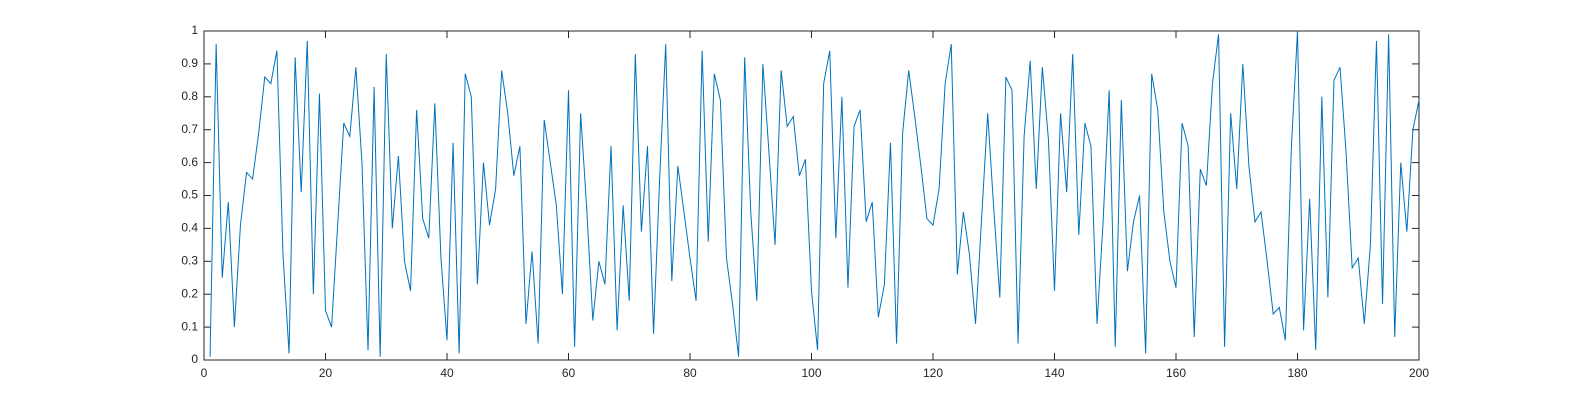 Image resolution: width=1573 pixels, height=407 pixels. What do you see at coordinates (933, 373) in the screenshot?
I see `x-tick-label: 120` at bounding box center [933, 373].